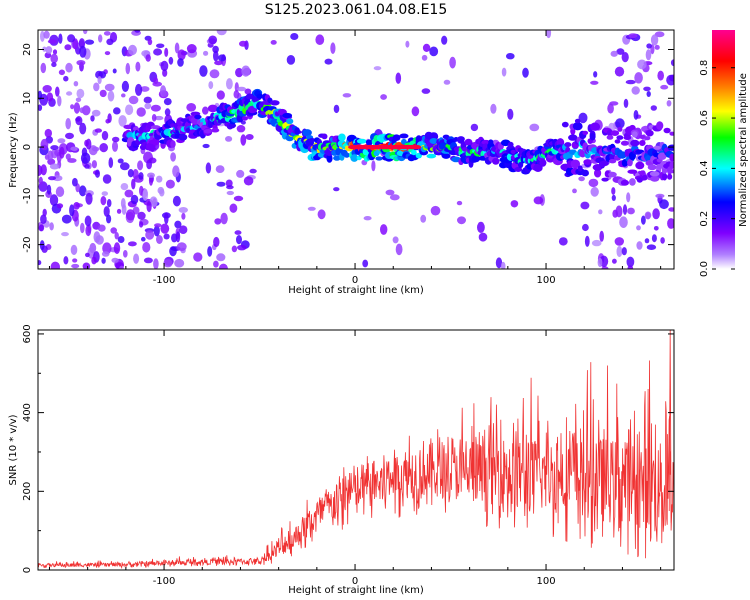 The width and height of the screenshot is (750, 600). What do you see at coordinates (27, 196) in the screenshot?
I see `spectrogram-y-tick-label: -10` at bounding box center [27, 196].